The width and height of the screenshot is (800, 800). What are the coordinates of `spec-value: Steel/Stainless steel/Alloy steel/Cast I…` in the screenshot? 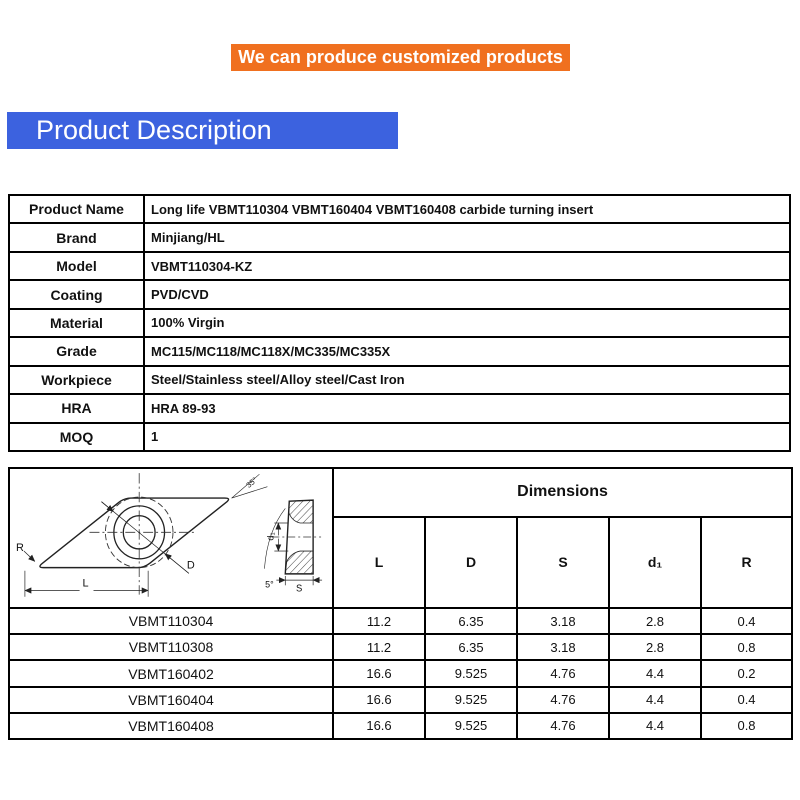 It's located at (467, 380).